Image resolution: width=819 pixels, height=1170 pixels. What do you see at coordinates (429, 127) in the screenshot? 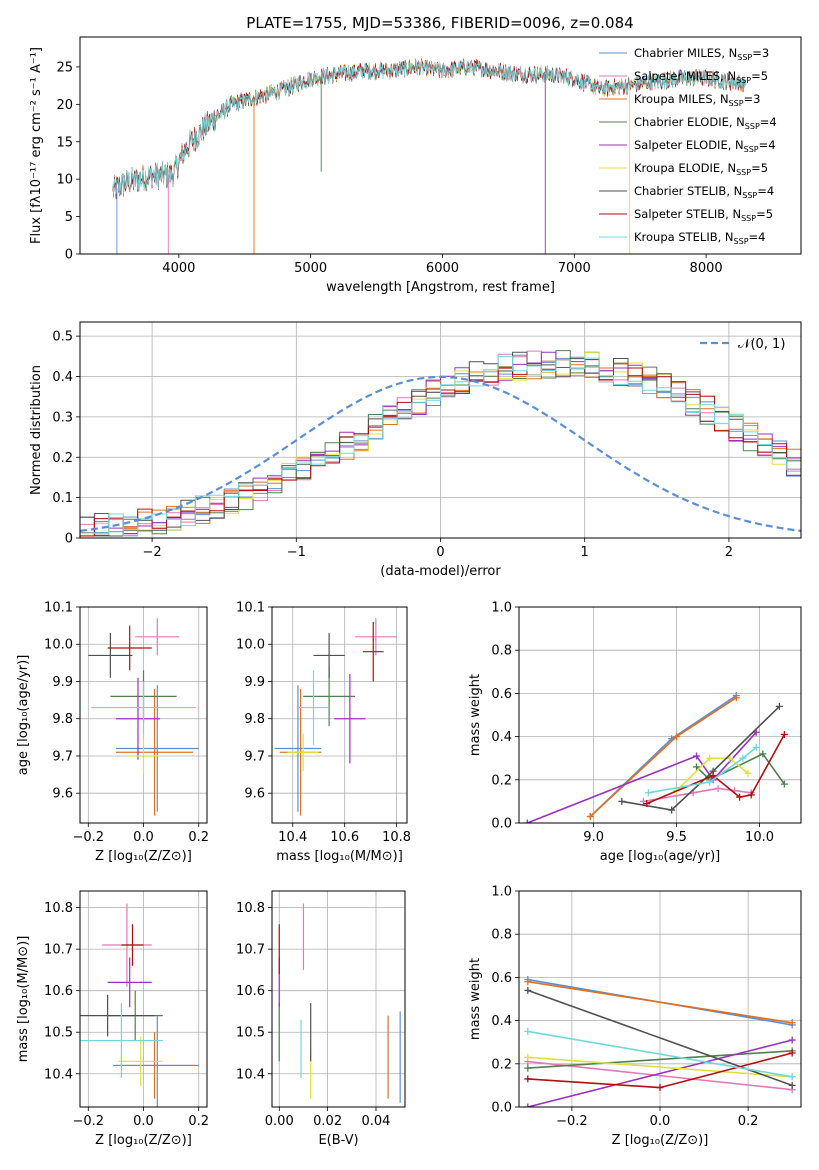
I see `spectrum-line` at bounding box center [429, 127].